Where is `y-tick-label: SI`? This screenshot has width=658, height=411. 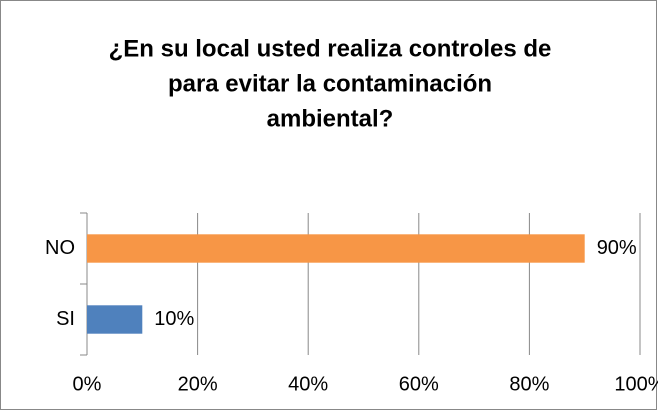
y-tick-label: SI is located at coordinates (65, 319).